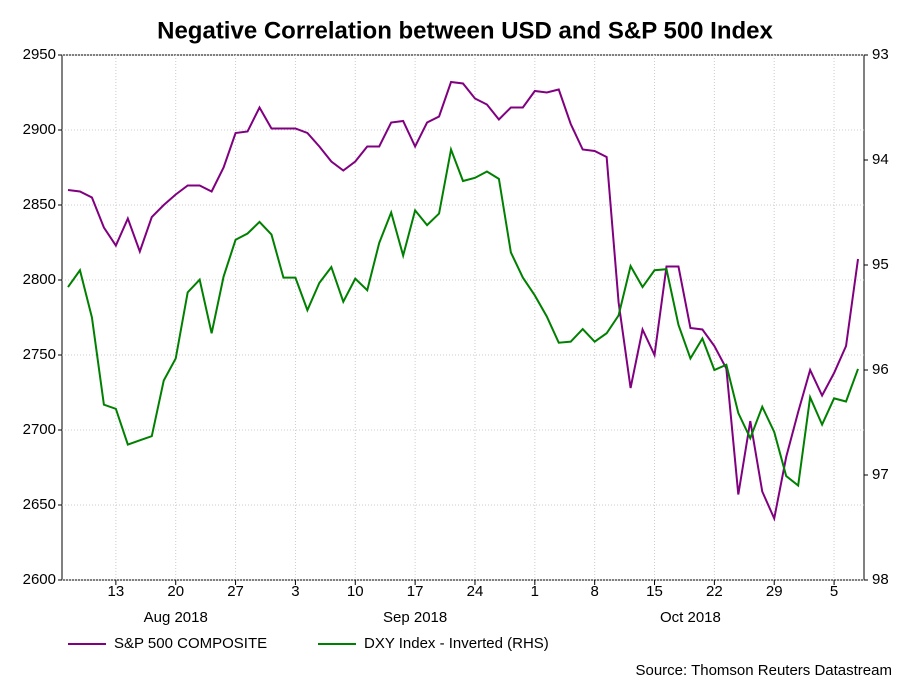 The image size is (909, 687). What do you see at coordinates (295, 591) in the screenshot?
I see `x-tick-label: 3` at bounding box center [295, 591].